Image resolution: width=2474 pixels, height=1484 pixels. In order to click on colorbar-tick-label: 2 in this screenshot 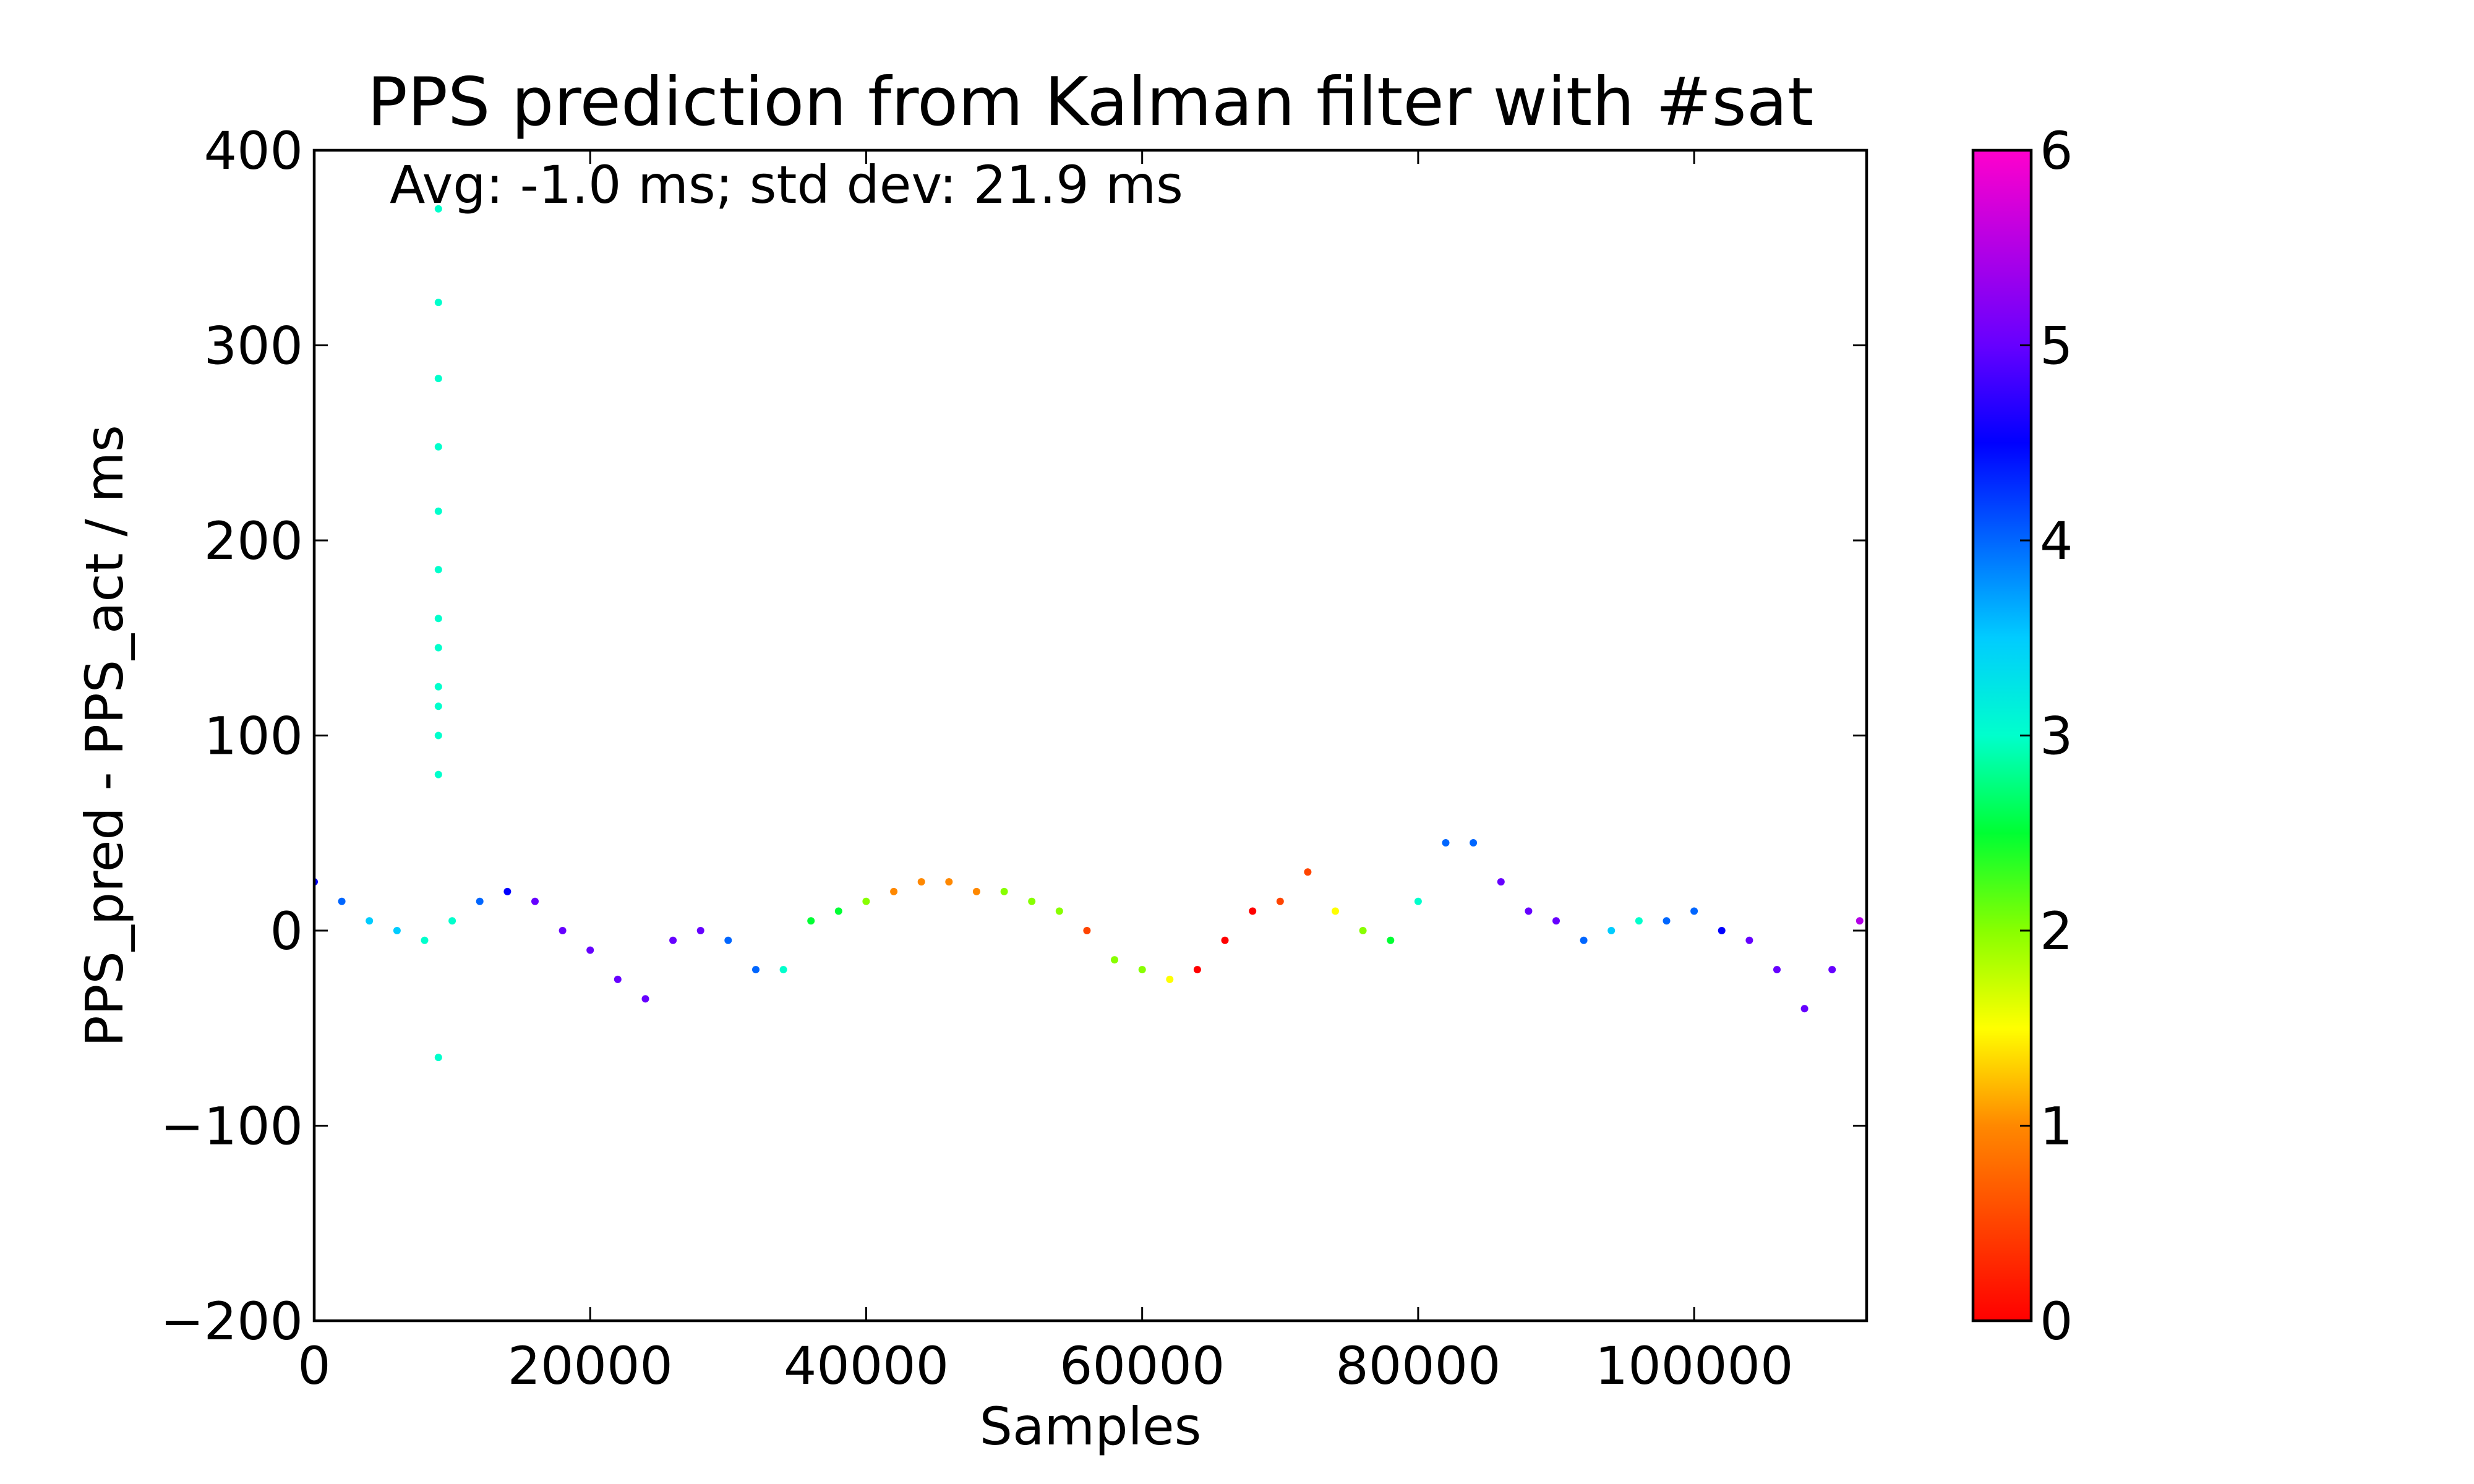, I will do `click(2056, 931)`.